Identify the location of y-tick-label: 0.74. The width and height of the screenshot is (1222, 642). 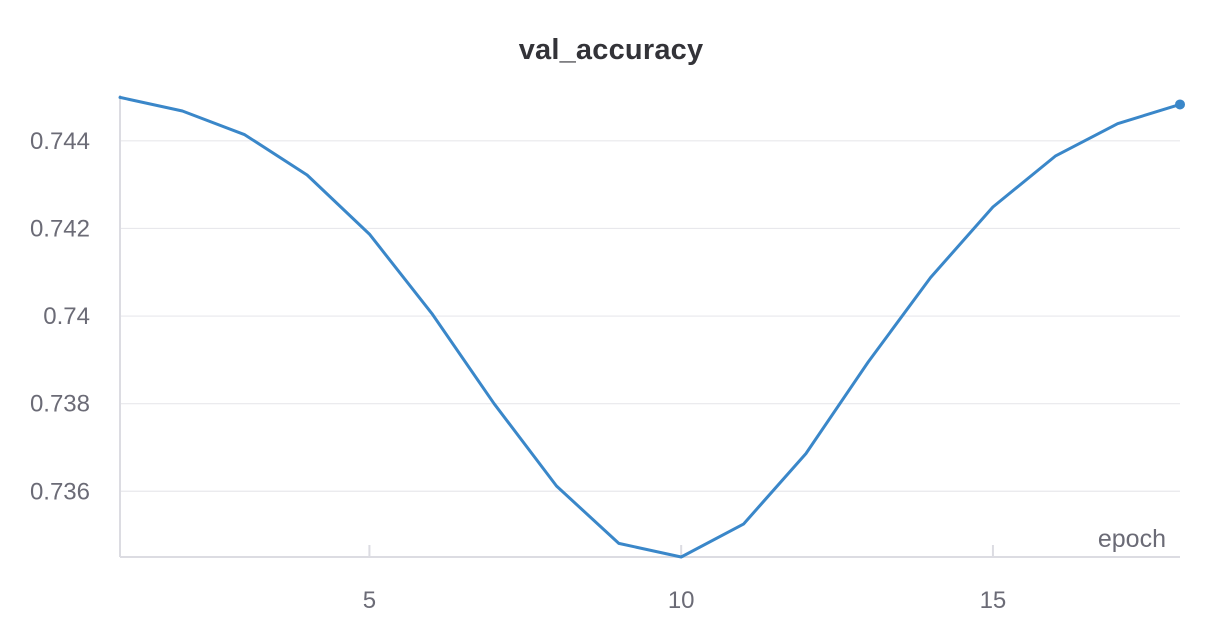
(66, 316).